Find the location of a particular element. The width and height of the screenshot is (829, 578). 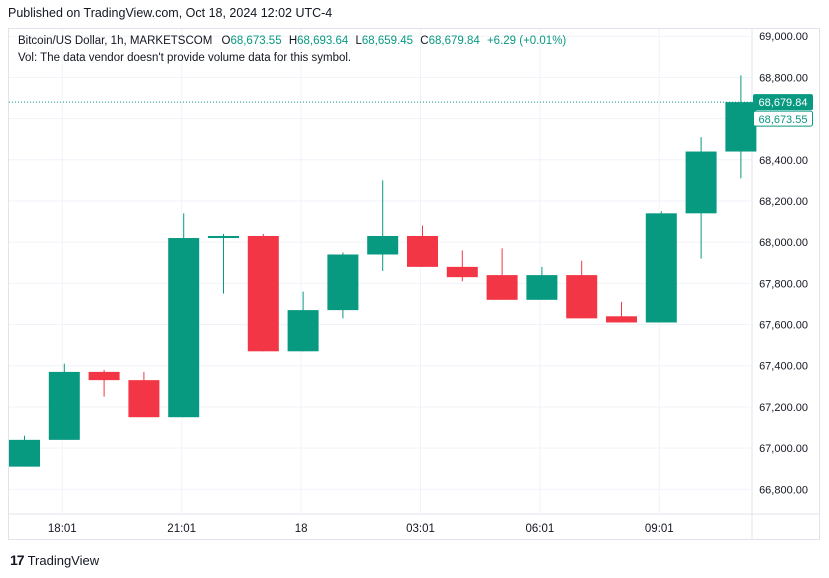

x-tick-label: 18:01 is located at coordinates (62, 529).